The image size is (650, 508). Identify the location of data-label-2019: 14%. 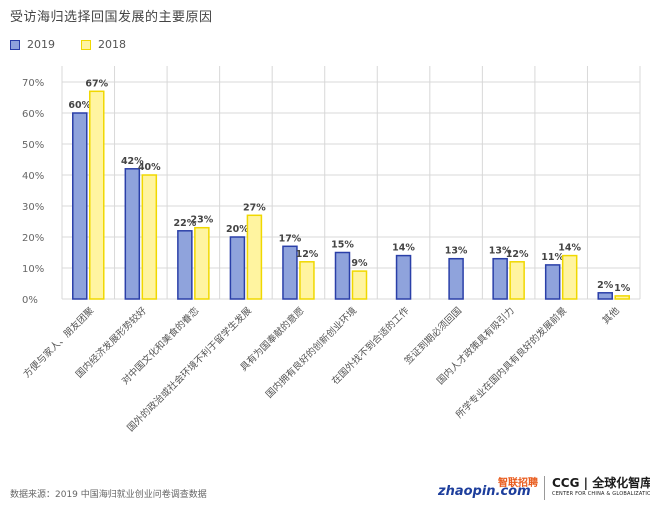
(403, 248).